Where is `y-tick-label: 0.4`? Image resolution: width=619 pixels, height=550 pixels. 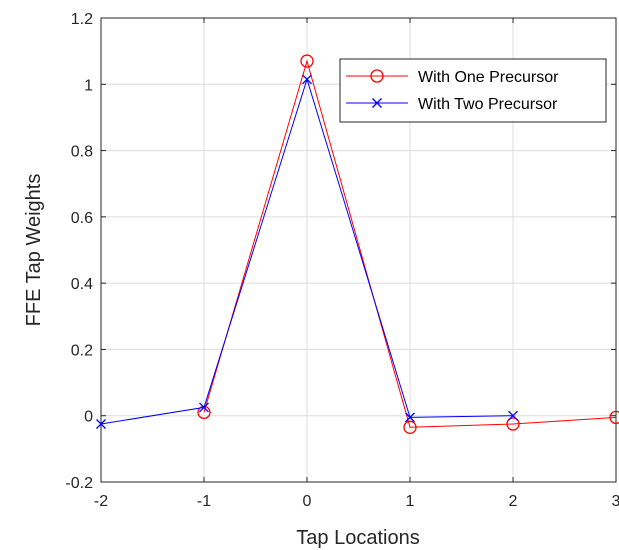
y-tick-label: 0.4 is located at coordinates (82, 284).